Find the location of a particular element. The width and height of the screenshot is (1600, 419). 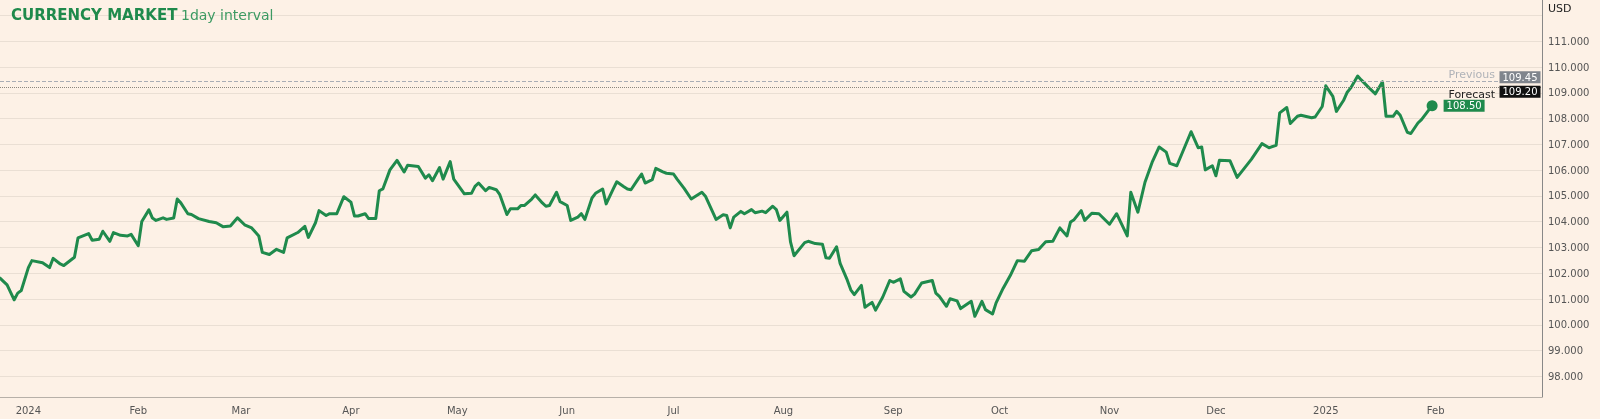

annotation: 108.50 is located at coordinates (1464, 106).